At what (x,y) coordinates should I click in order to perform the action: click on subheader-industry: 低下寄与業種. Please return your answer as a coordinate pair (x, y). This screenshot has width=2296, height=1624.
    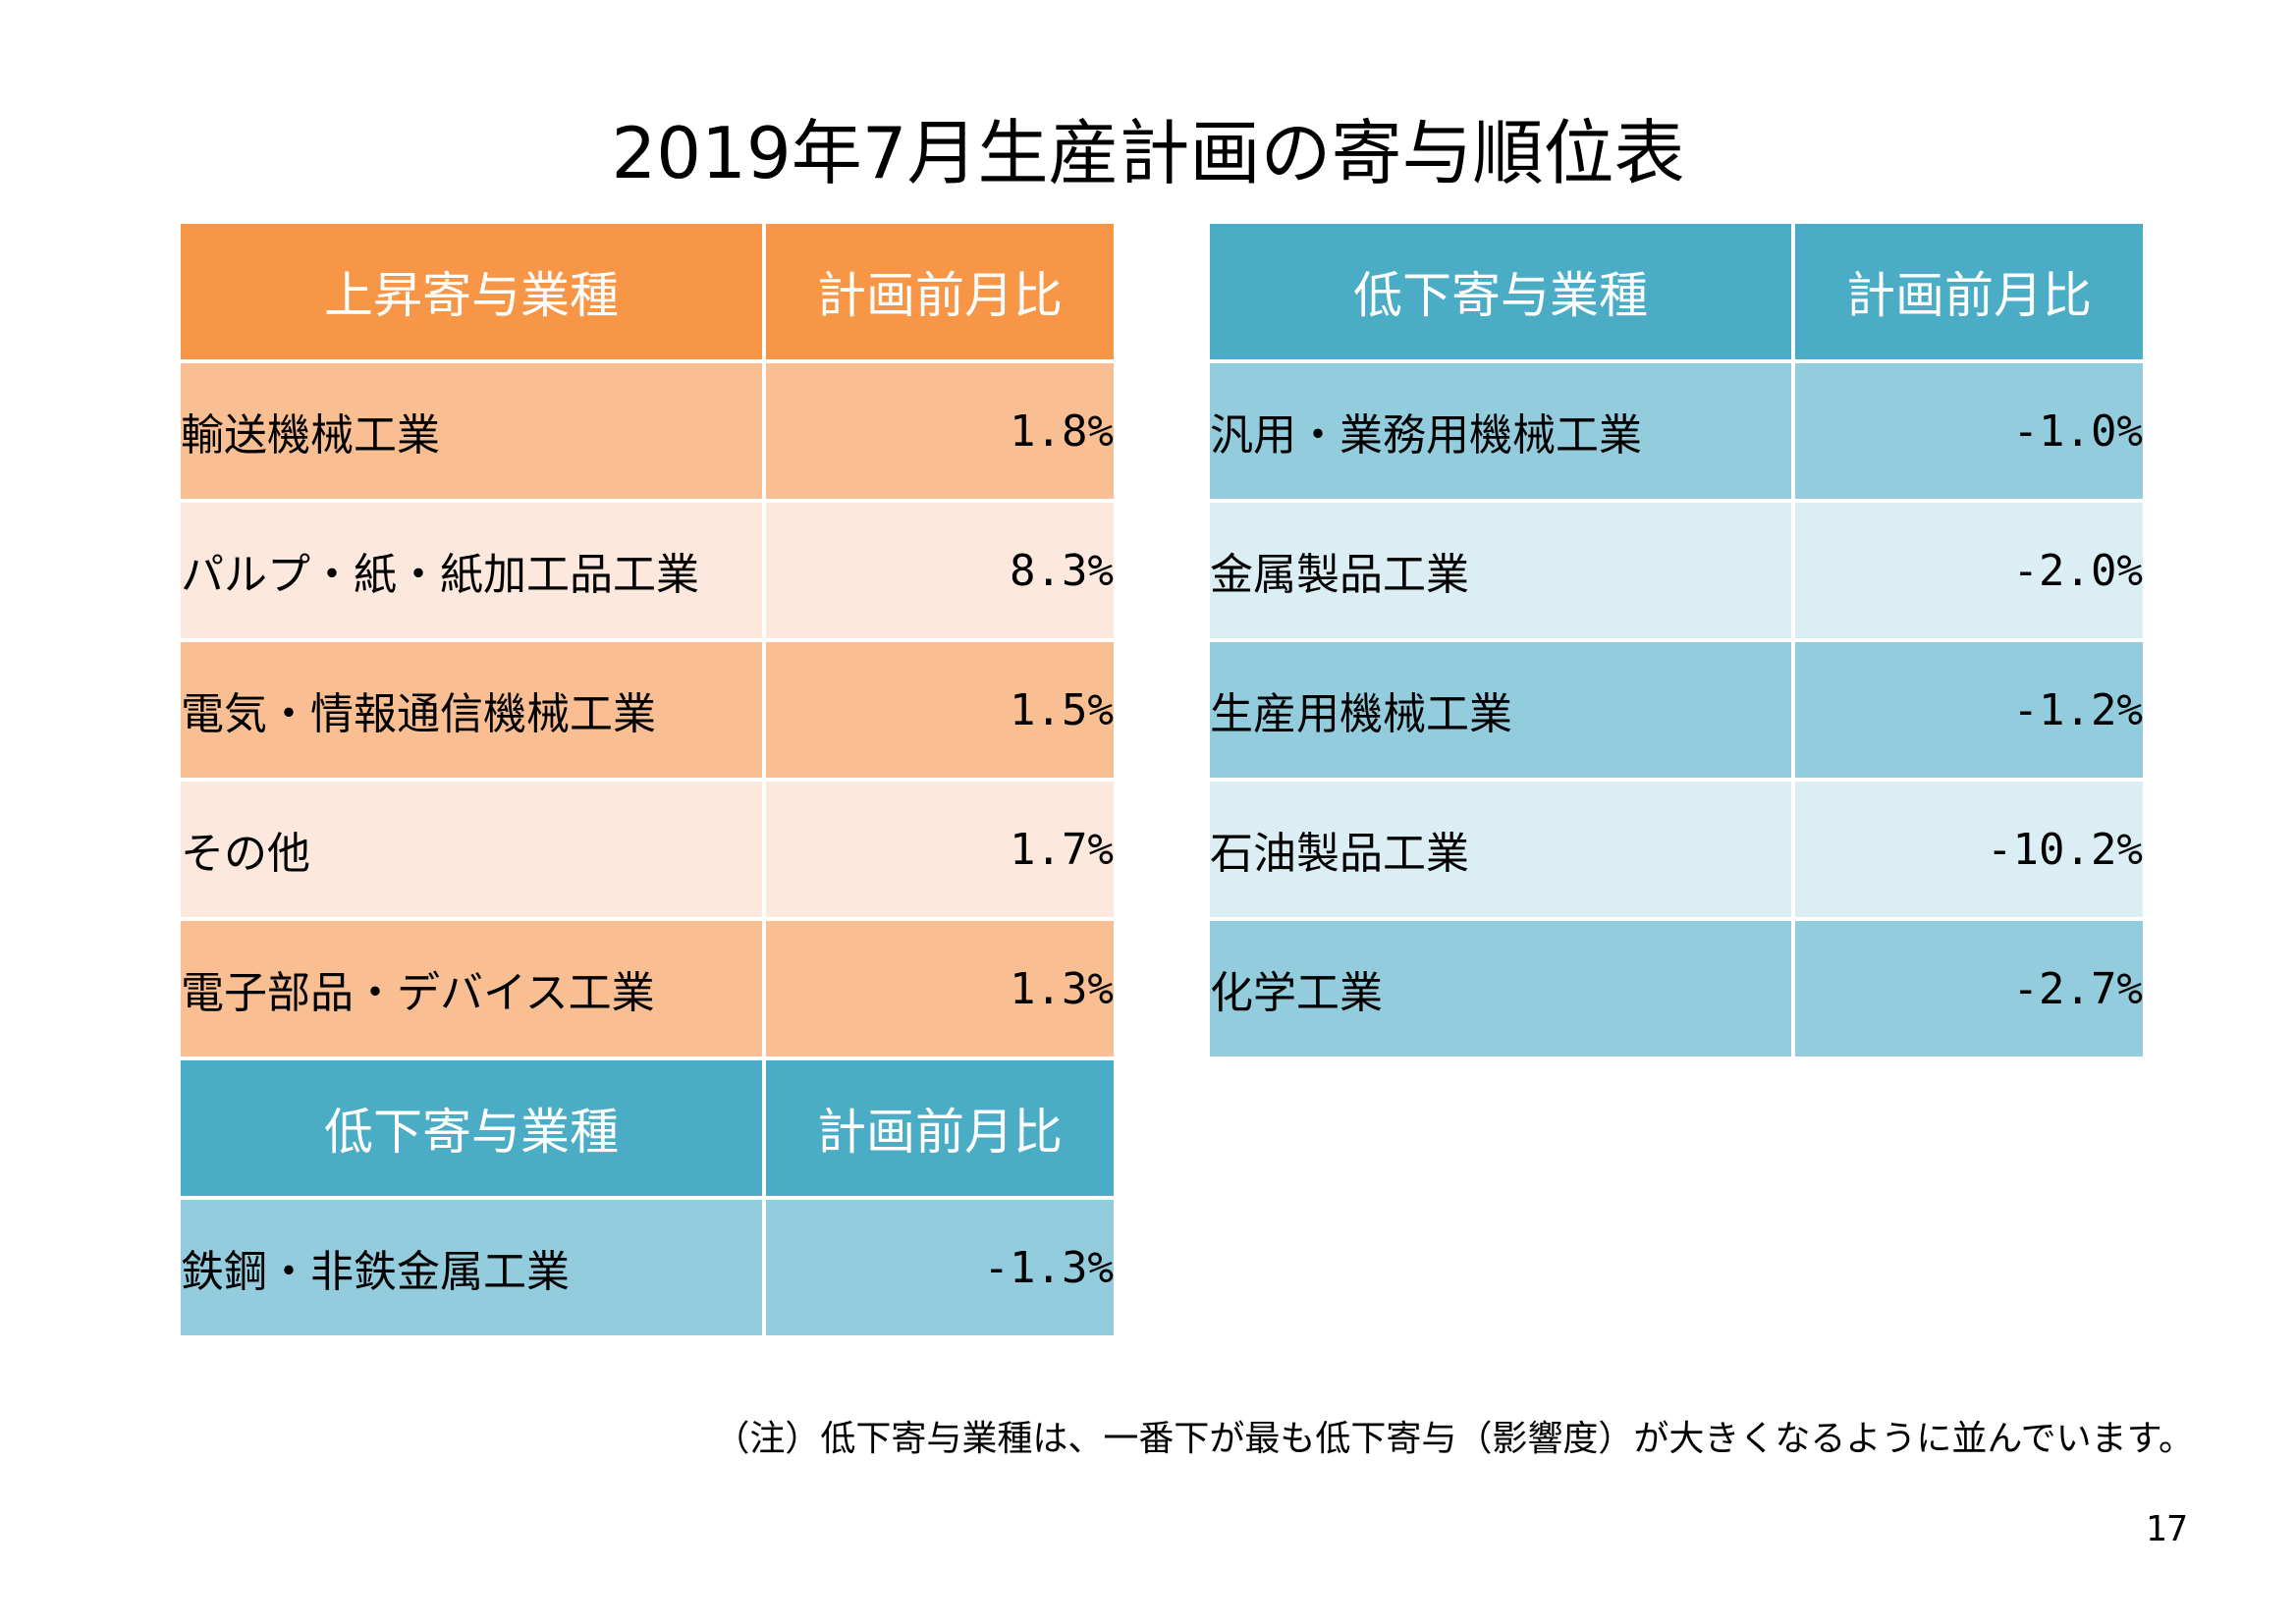
    Looking at the image, I should click on (471, 1128).